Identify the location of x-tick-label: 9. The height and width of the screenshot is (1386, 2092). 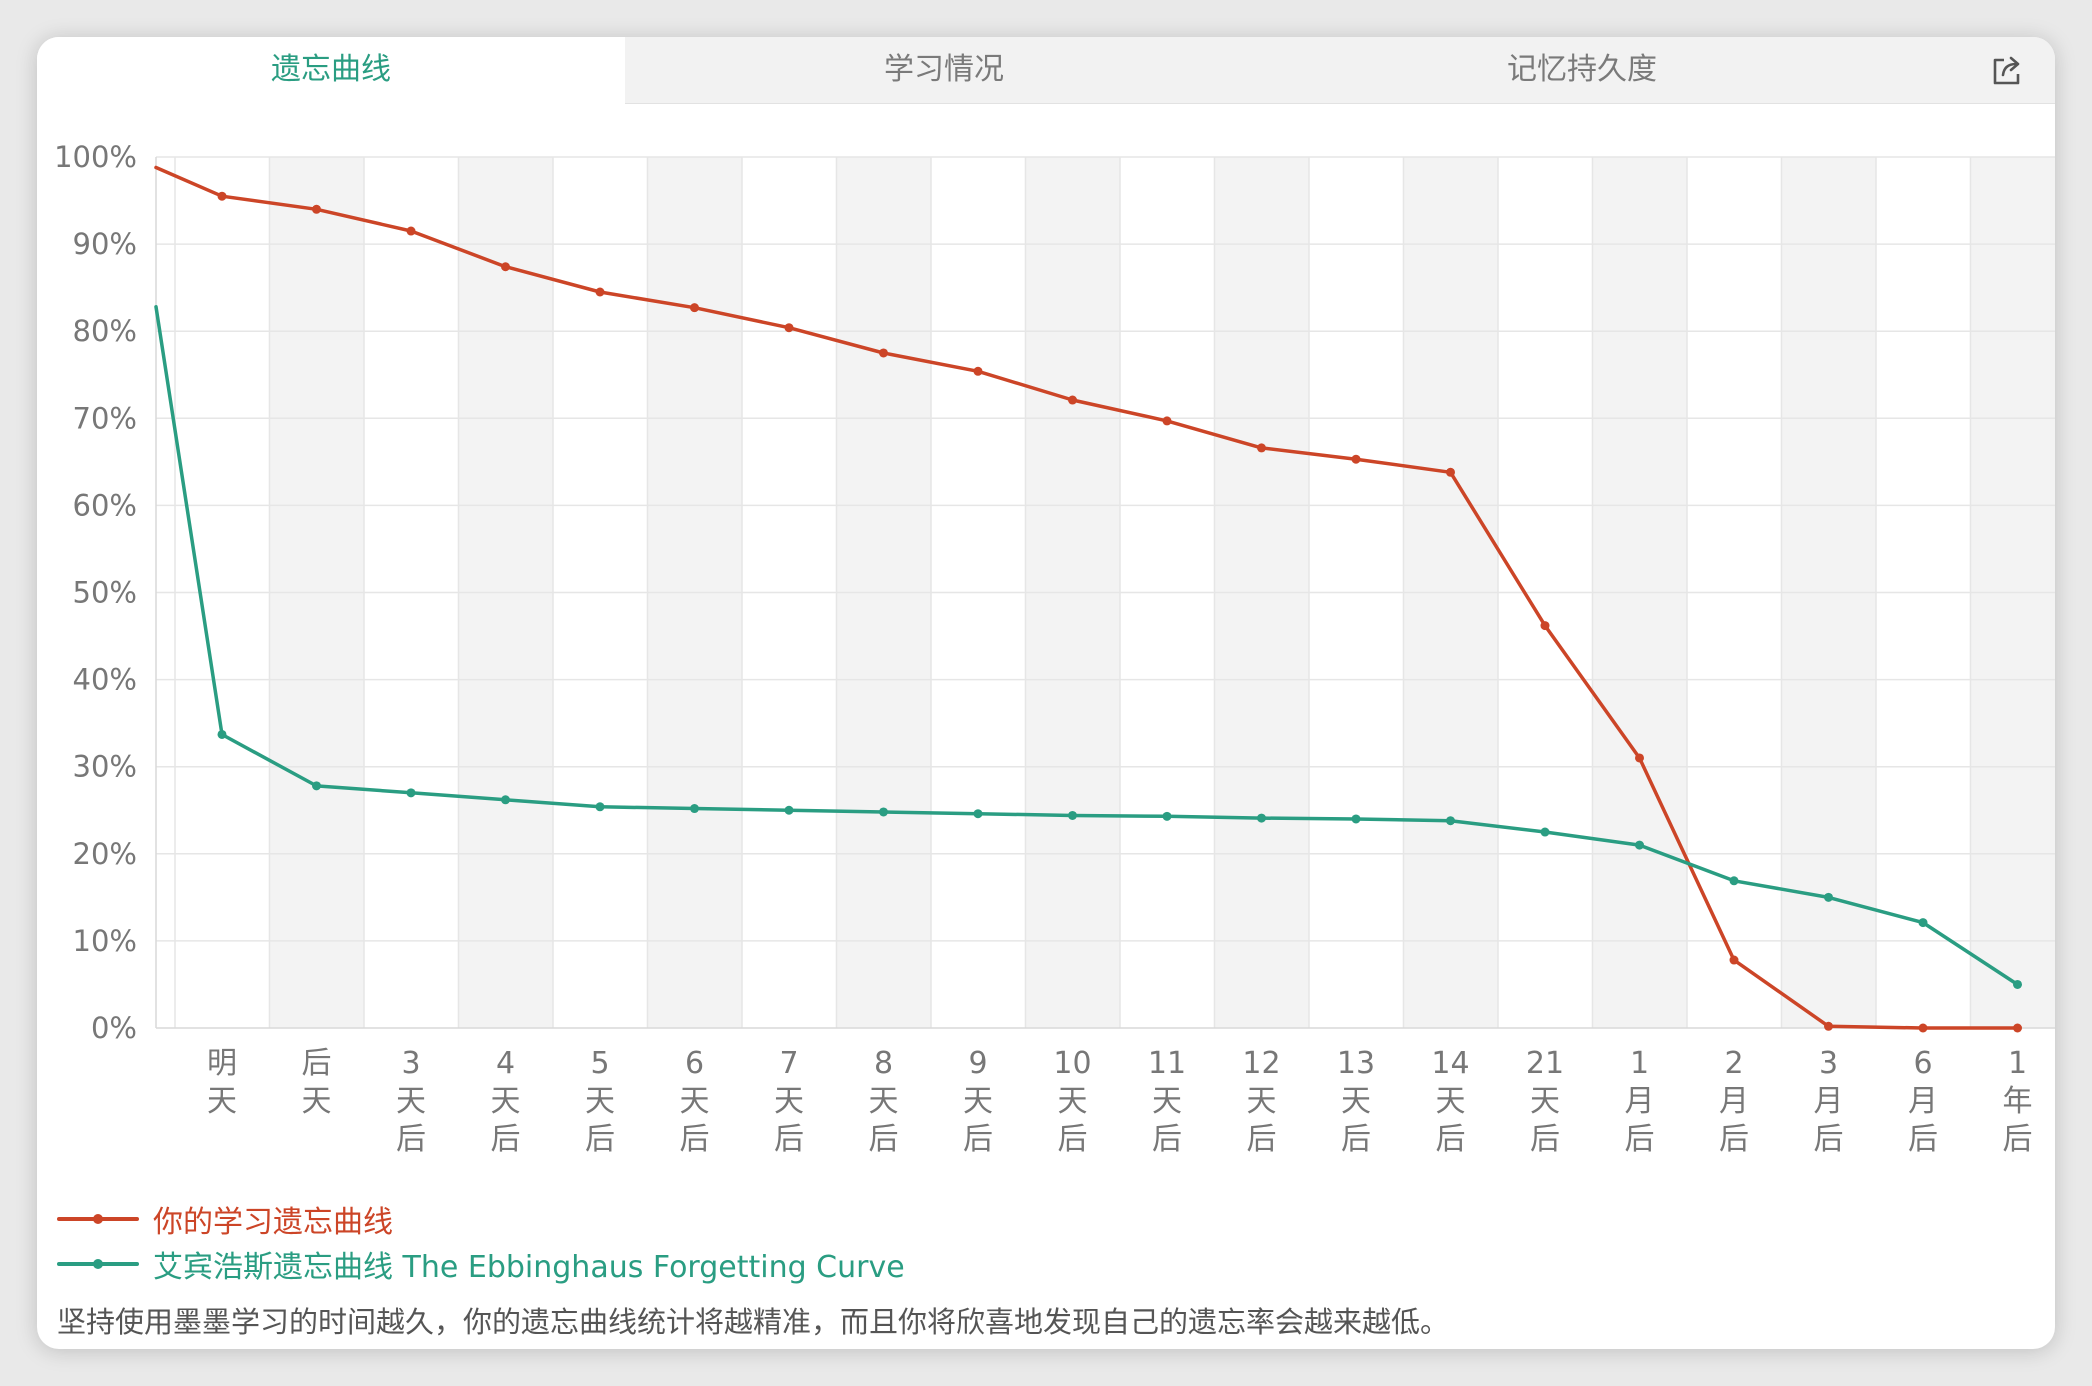
(977, 1063).